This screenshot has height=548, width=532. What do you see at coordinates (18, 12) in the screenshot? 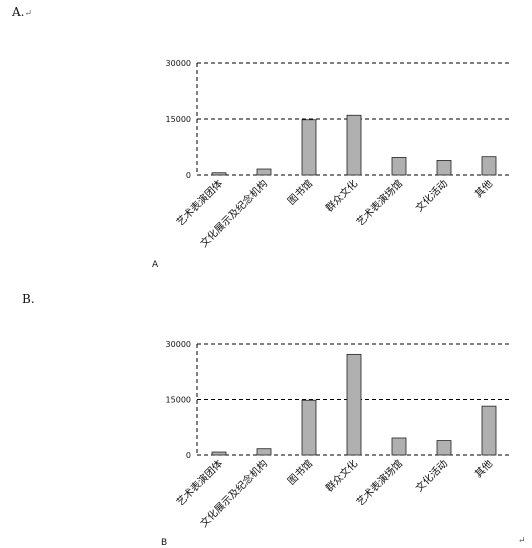
I see `header-a-text: A.` at bounding box center [18, 12].